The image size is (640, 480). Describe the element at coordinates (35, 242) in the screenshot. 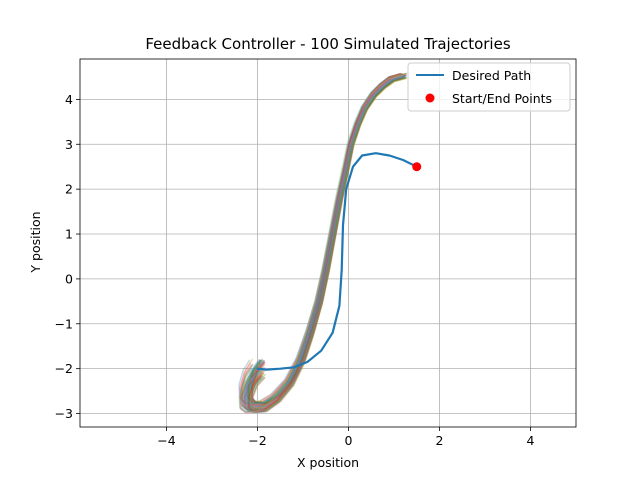

I see `y-axis-label: Y position` at that location.